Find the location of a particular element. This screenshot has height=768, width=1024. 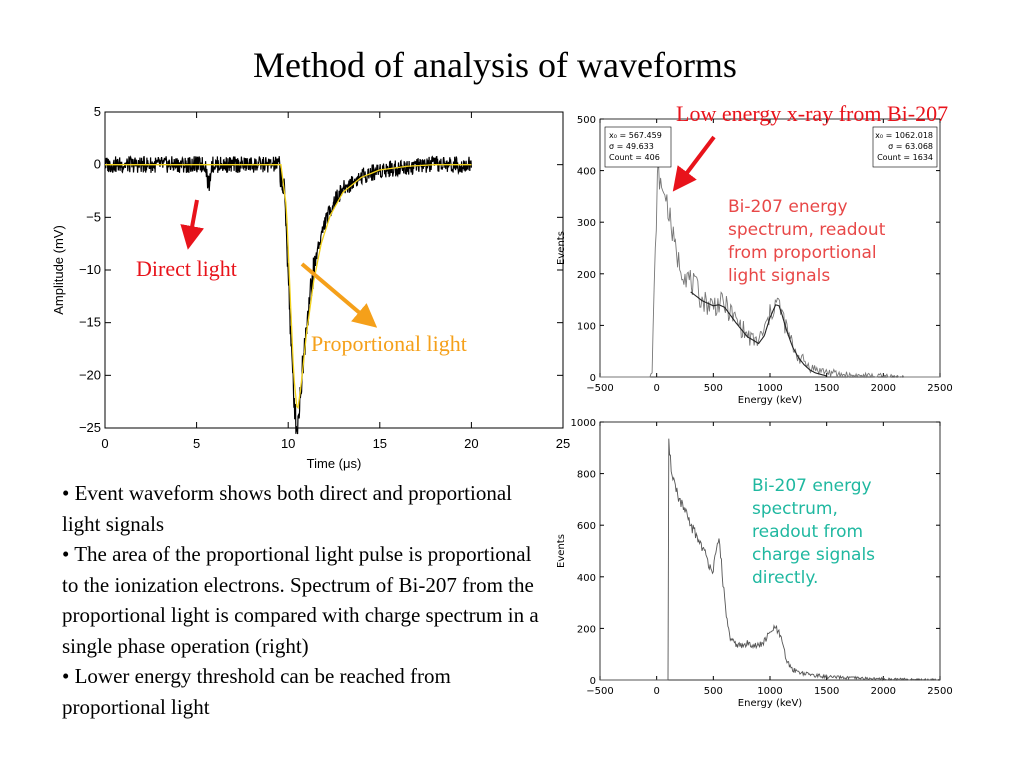

x-tick-label: 25 is located at coordinates (563, 443).